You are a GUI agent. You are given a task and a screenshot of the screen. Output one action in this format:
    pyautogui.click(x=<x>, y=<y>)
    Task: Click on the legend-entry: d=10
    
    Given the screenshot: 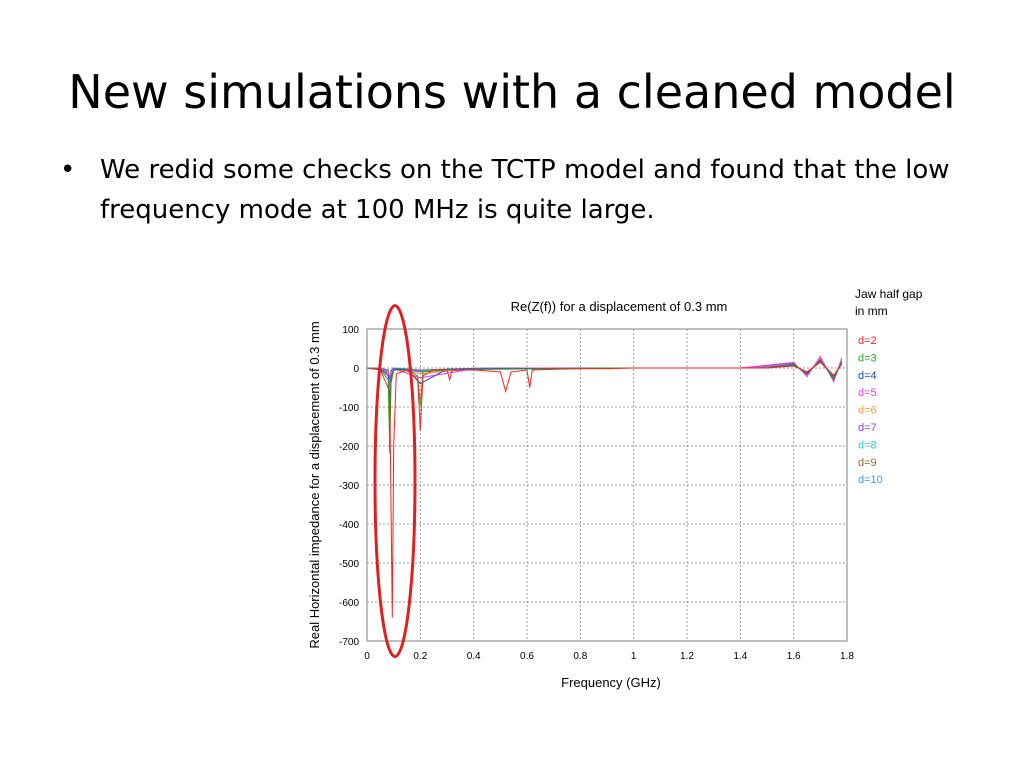 What is the action you would take?
    pyautogui.click(x=870, y=480)
    